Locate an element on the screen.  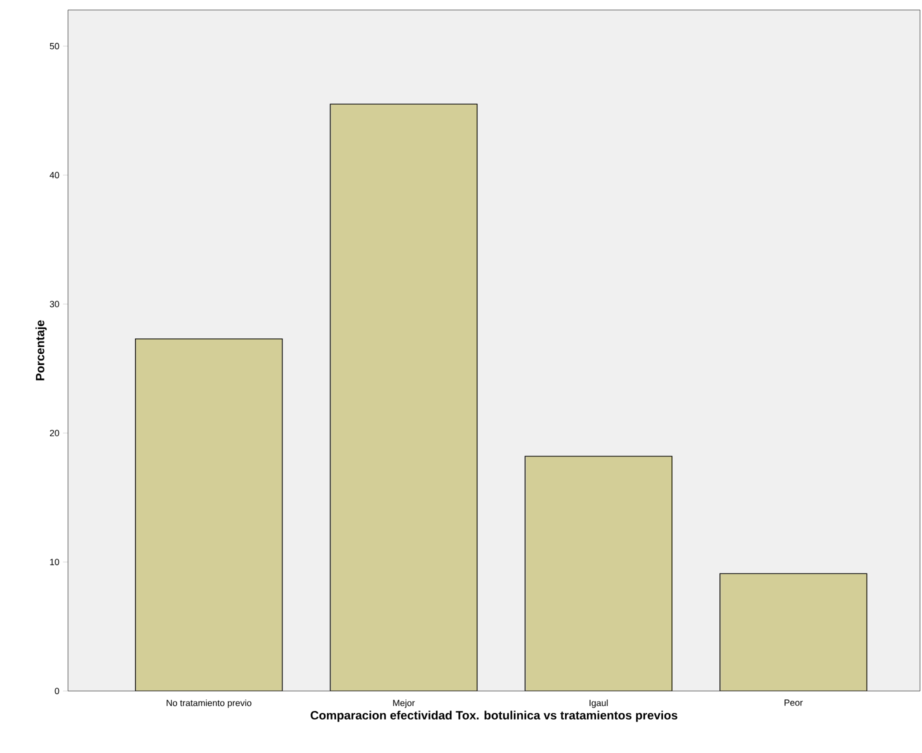
y-tick-label: 10 is located at coordinates (55, 562).